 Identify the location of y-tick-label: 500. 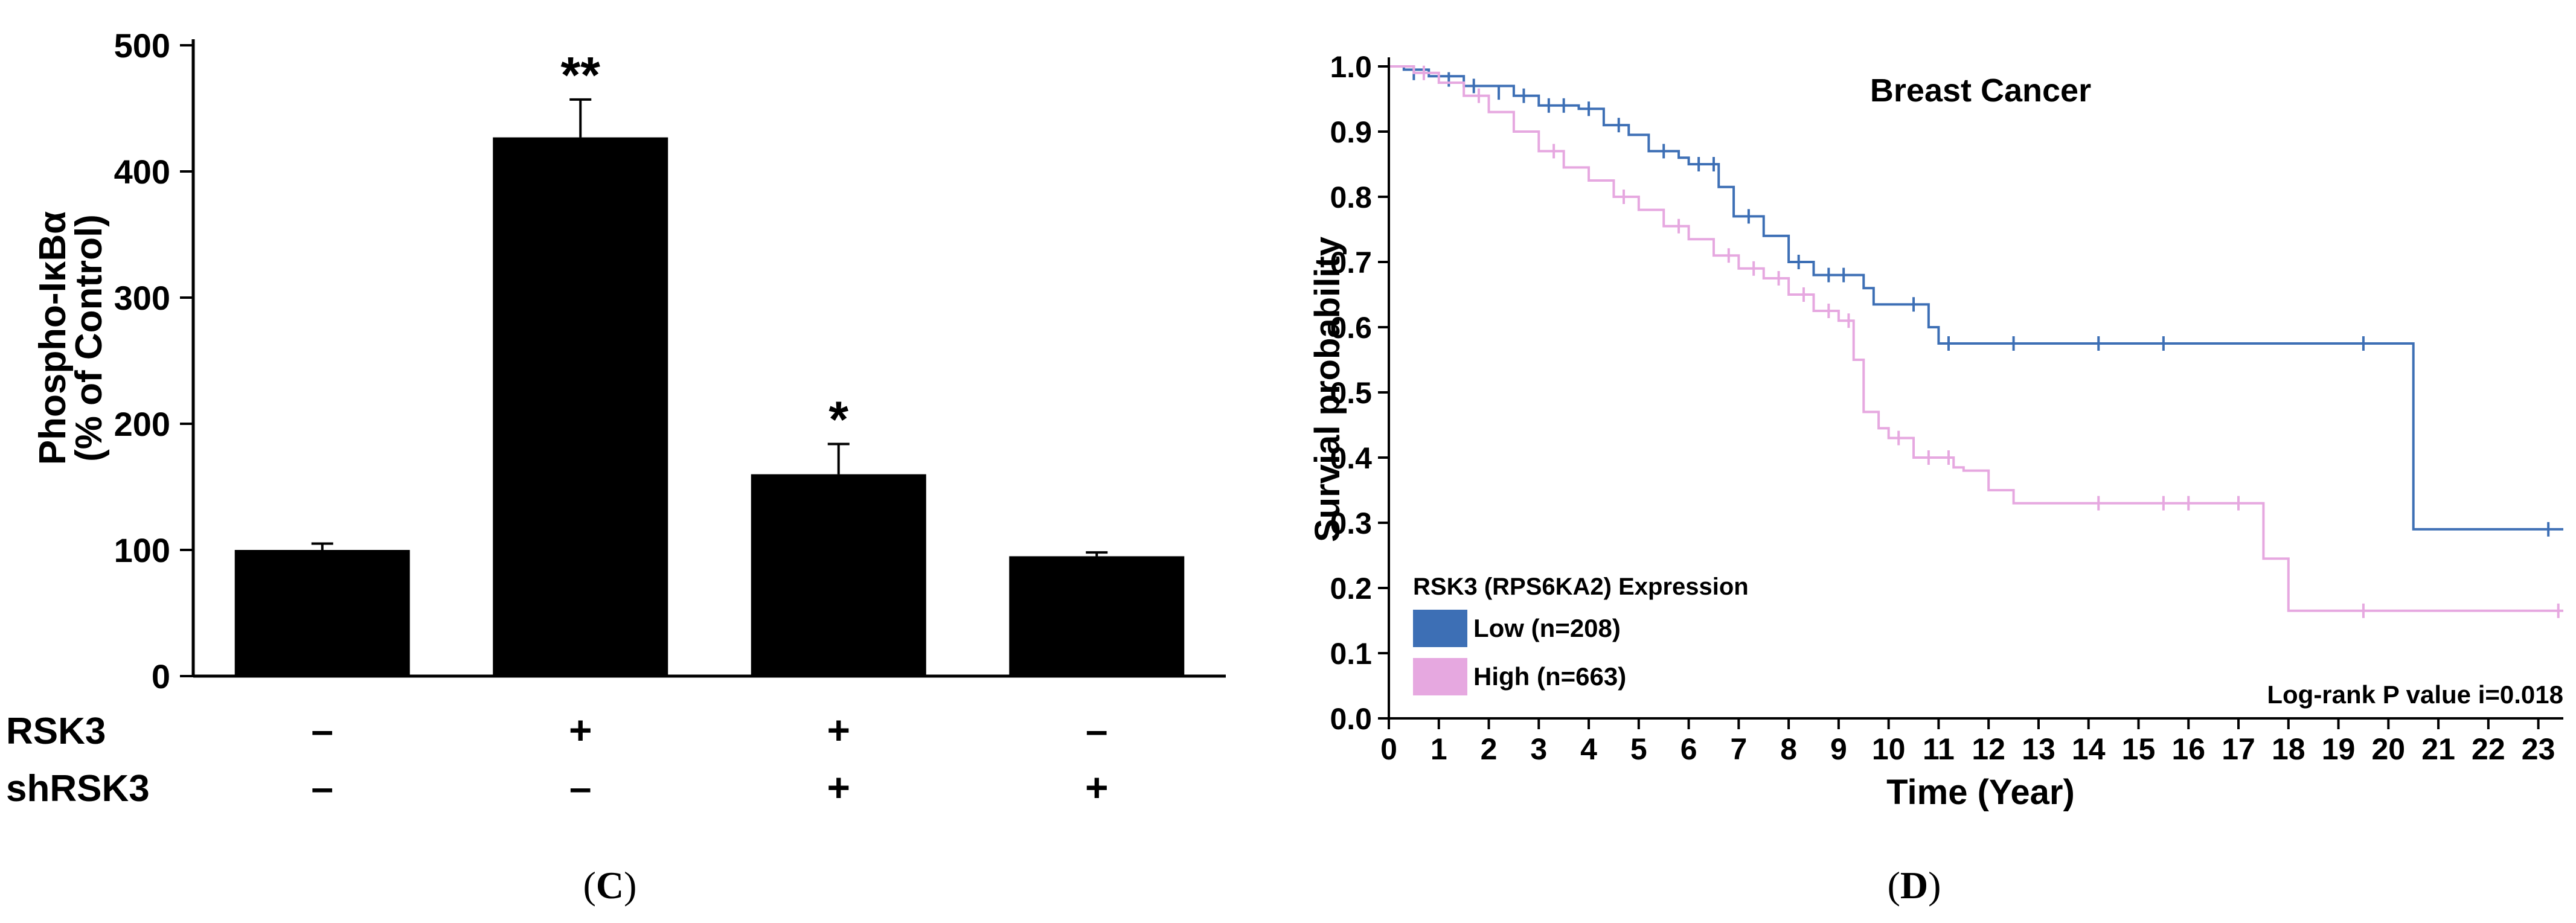
(142, 46).